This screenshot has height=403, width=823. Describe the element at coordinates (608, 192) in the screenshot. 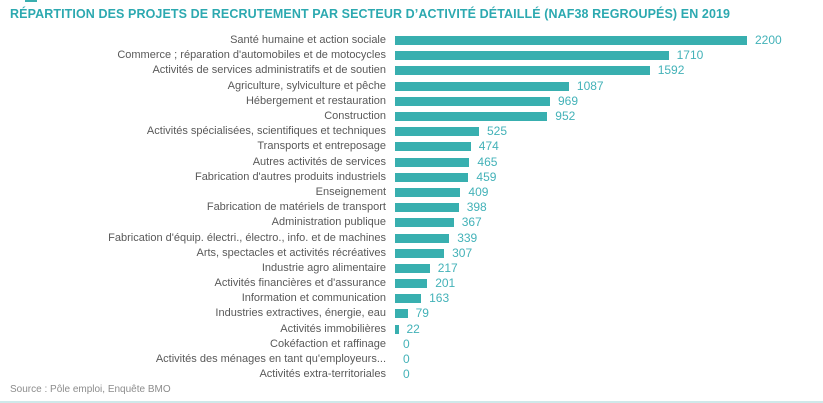

I see `bar-track: 409` at that location.